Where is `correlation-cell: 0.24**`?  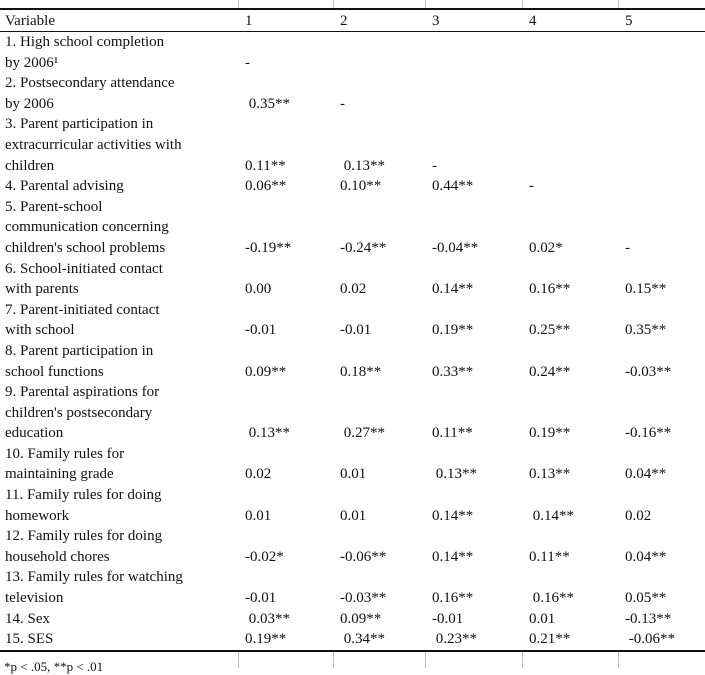 correlation-cell: 0.24** is located at coordinates (550, 371).